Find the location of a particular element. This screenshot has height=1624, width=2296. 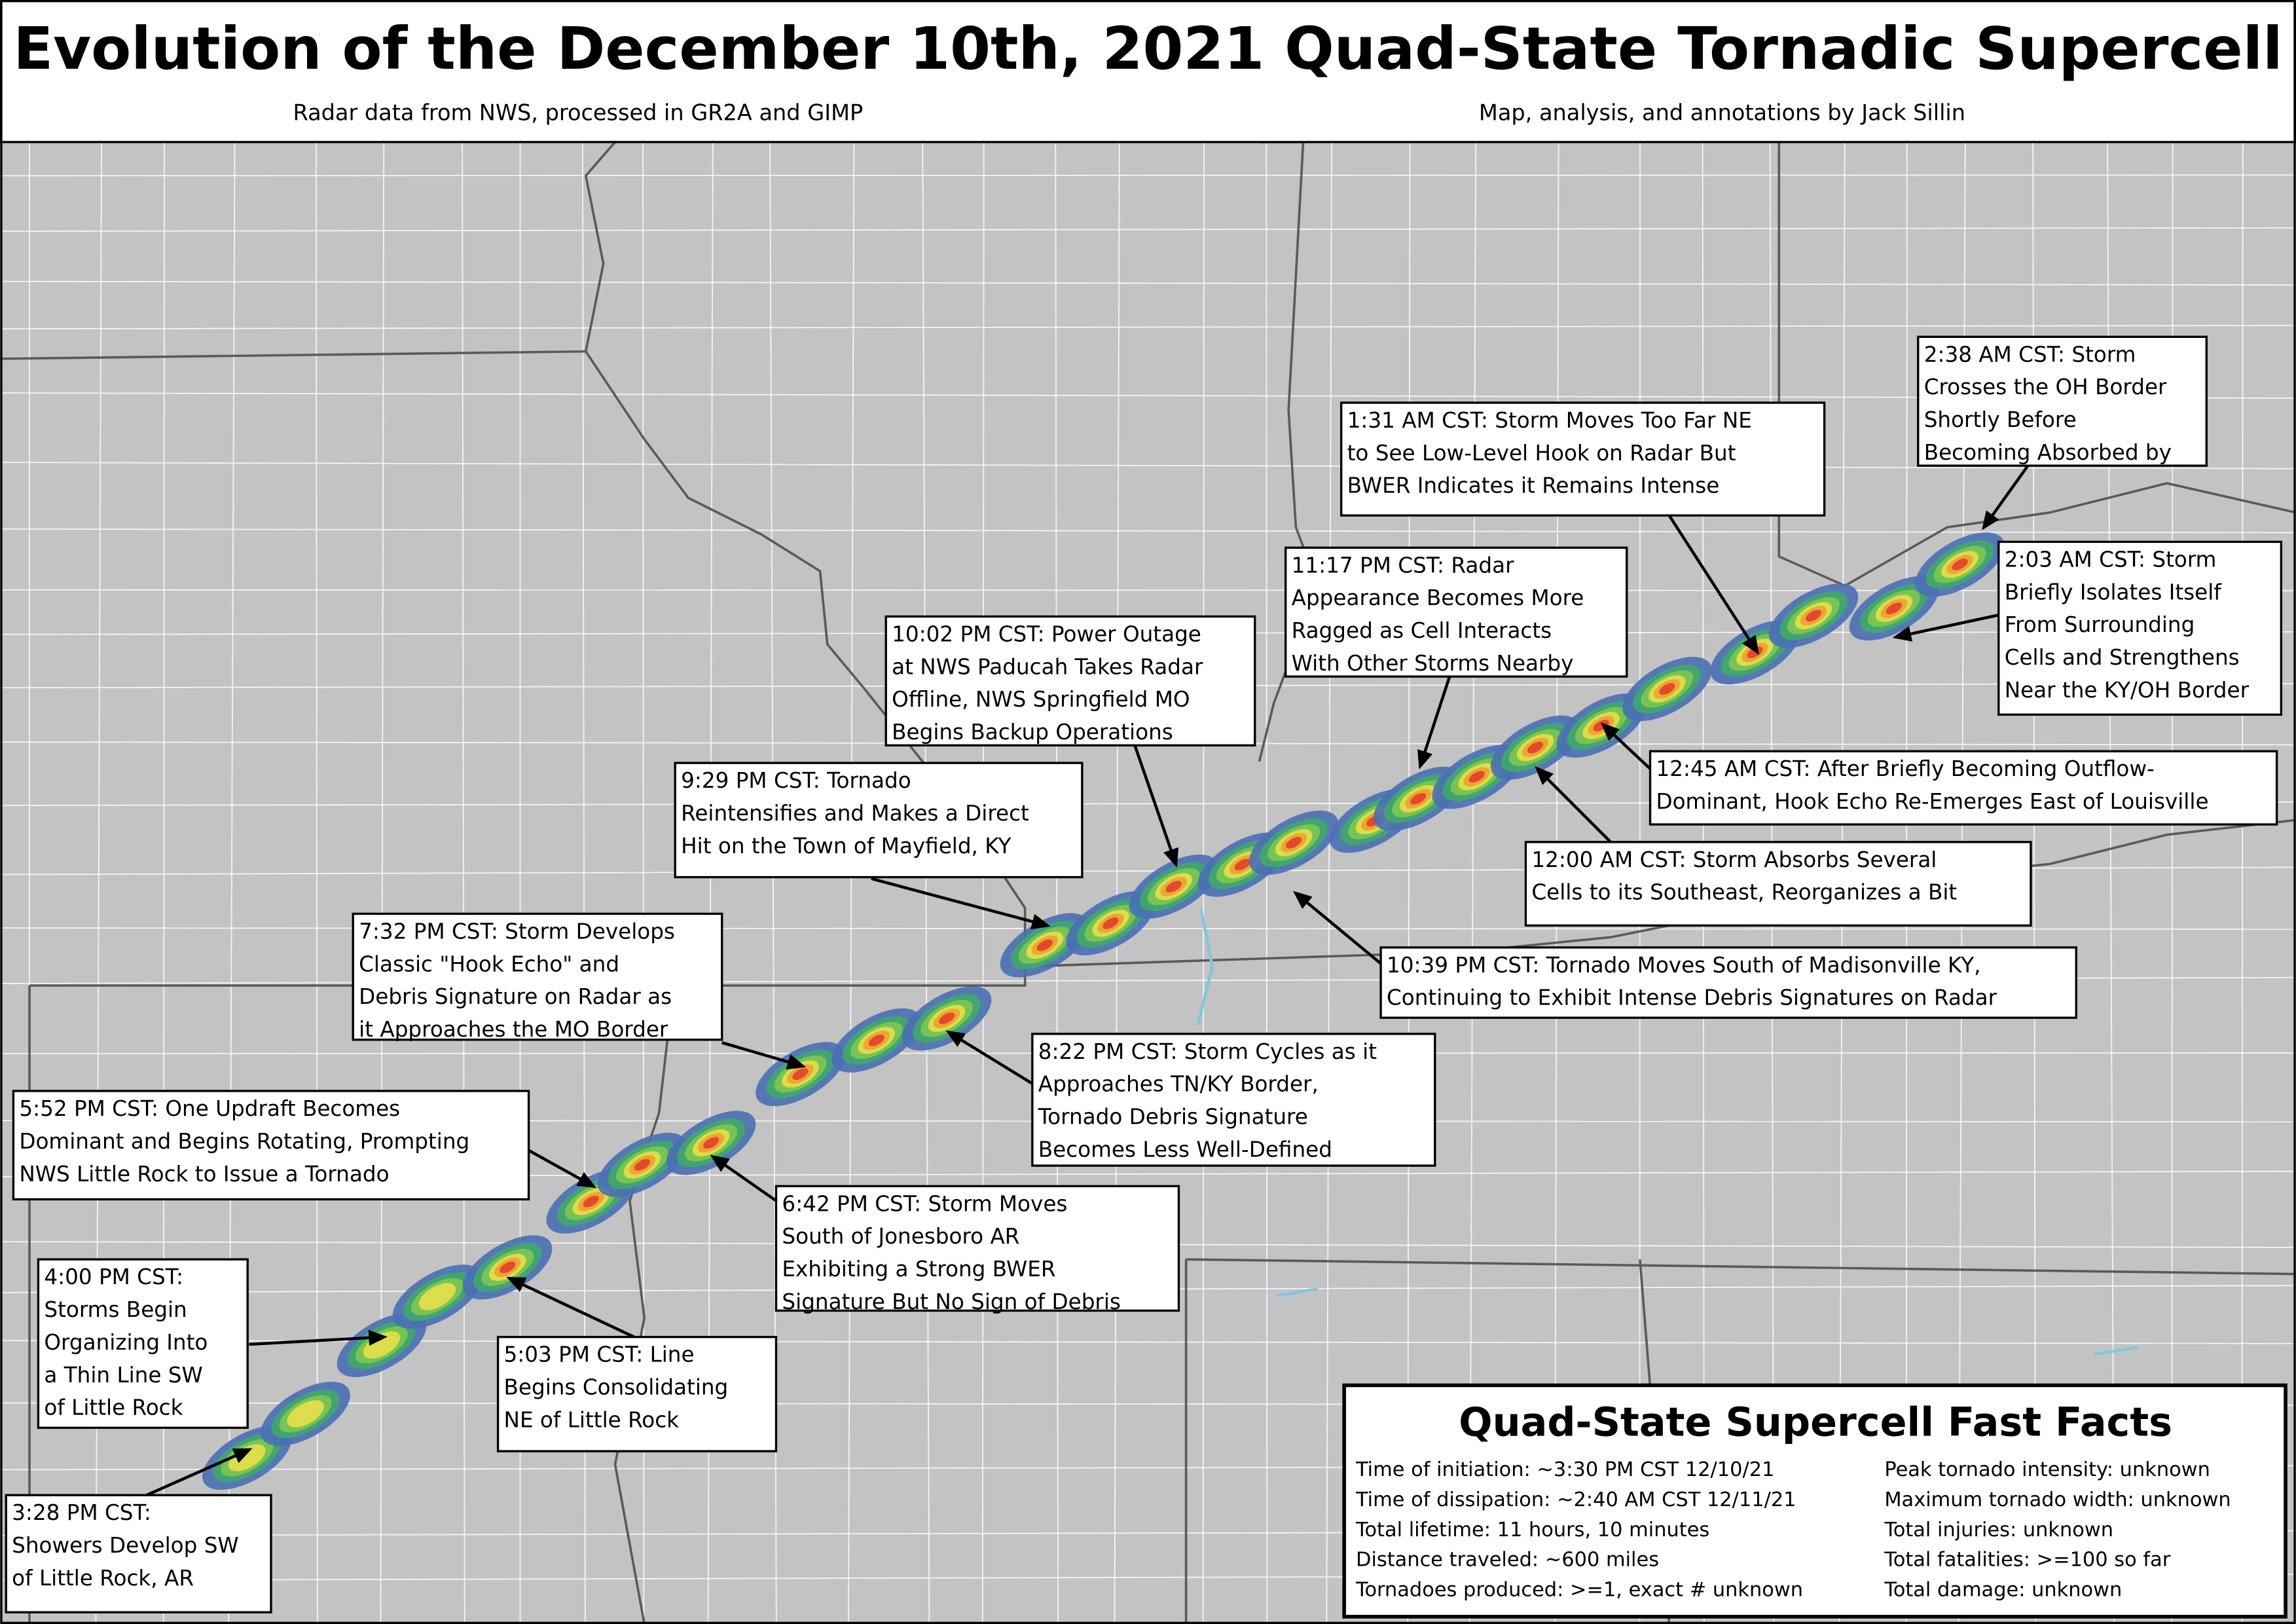

annotation-line: Reintensifies and Makes a Direct is located at coordinates (855, 813).